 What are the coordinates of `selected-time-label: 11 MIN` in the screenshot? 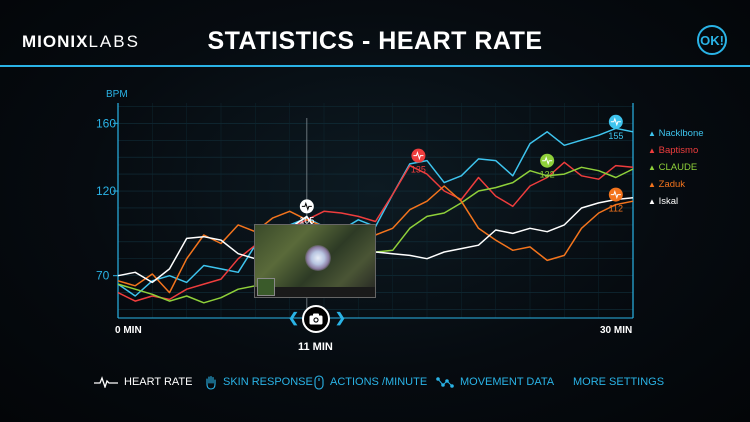 It's located at (315, 347).